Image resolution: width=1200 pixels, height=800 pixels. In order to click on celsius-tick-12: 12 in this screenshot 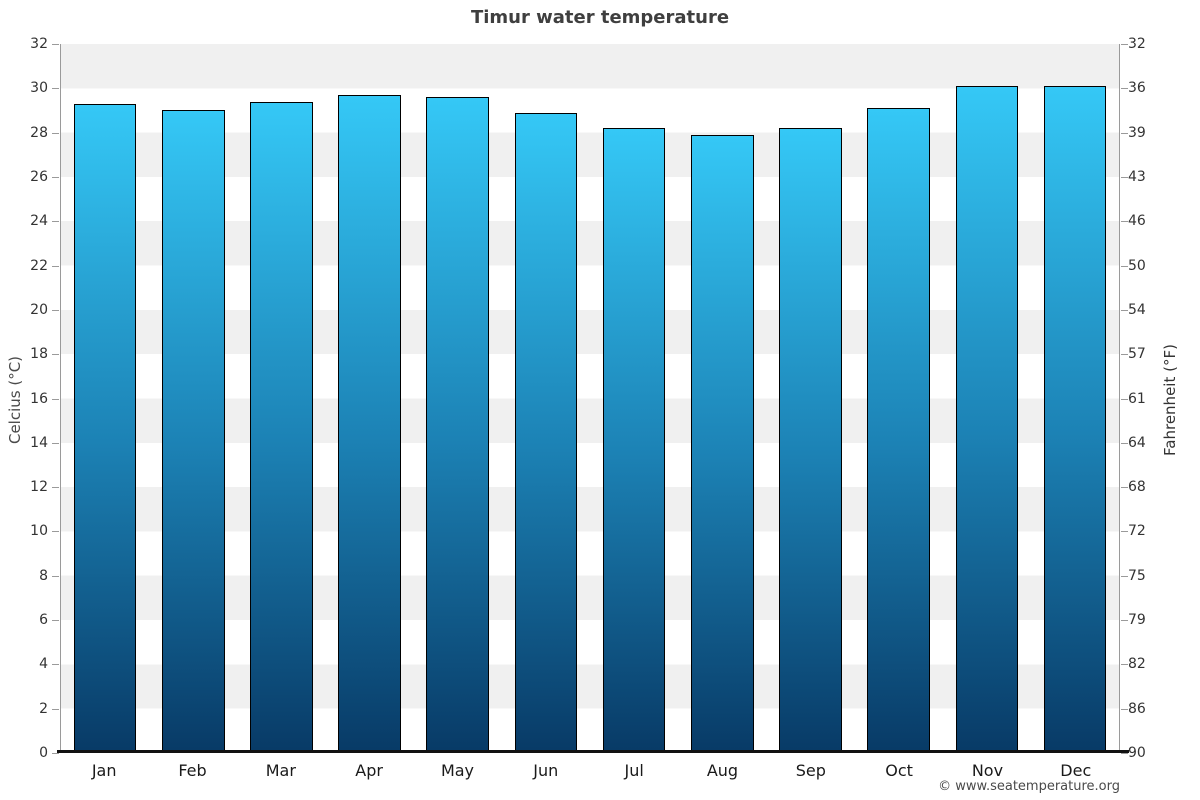, I will do `click(39, 487)`.